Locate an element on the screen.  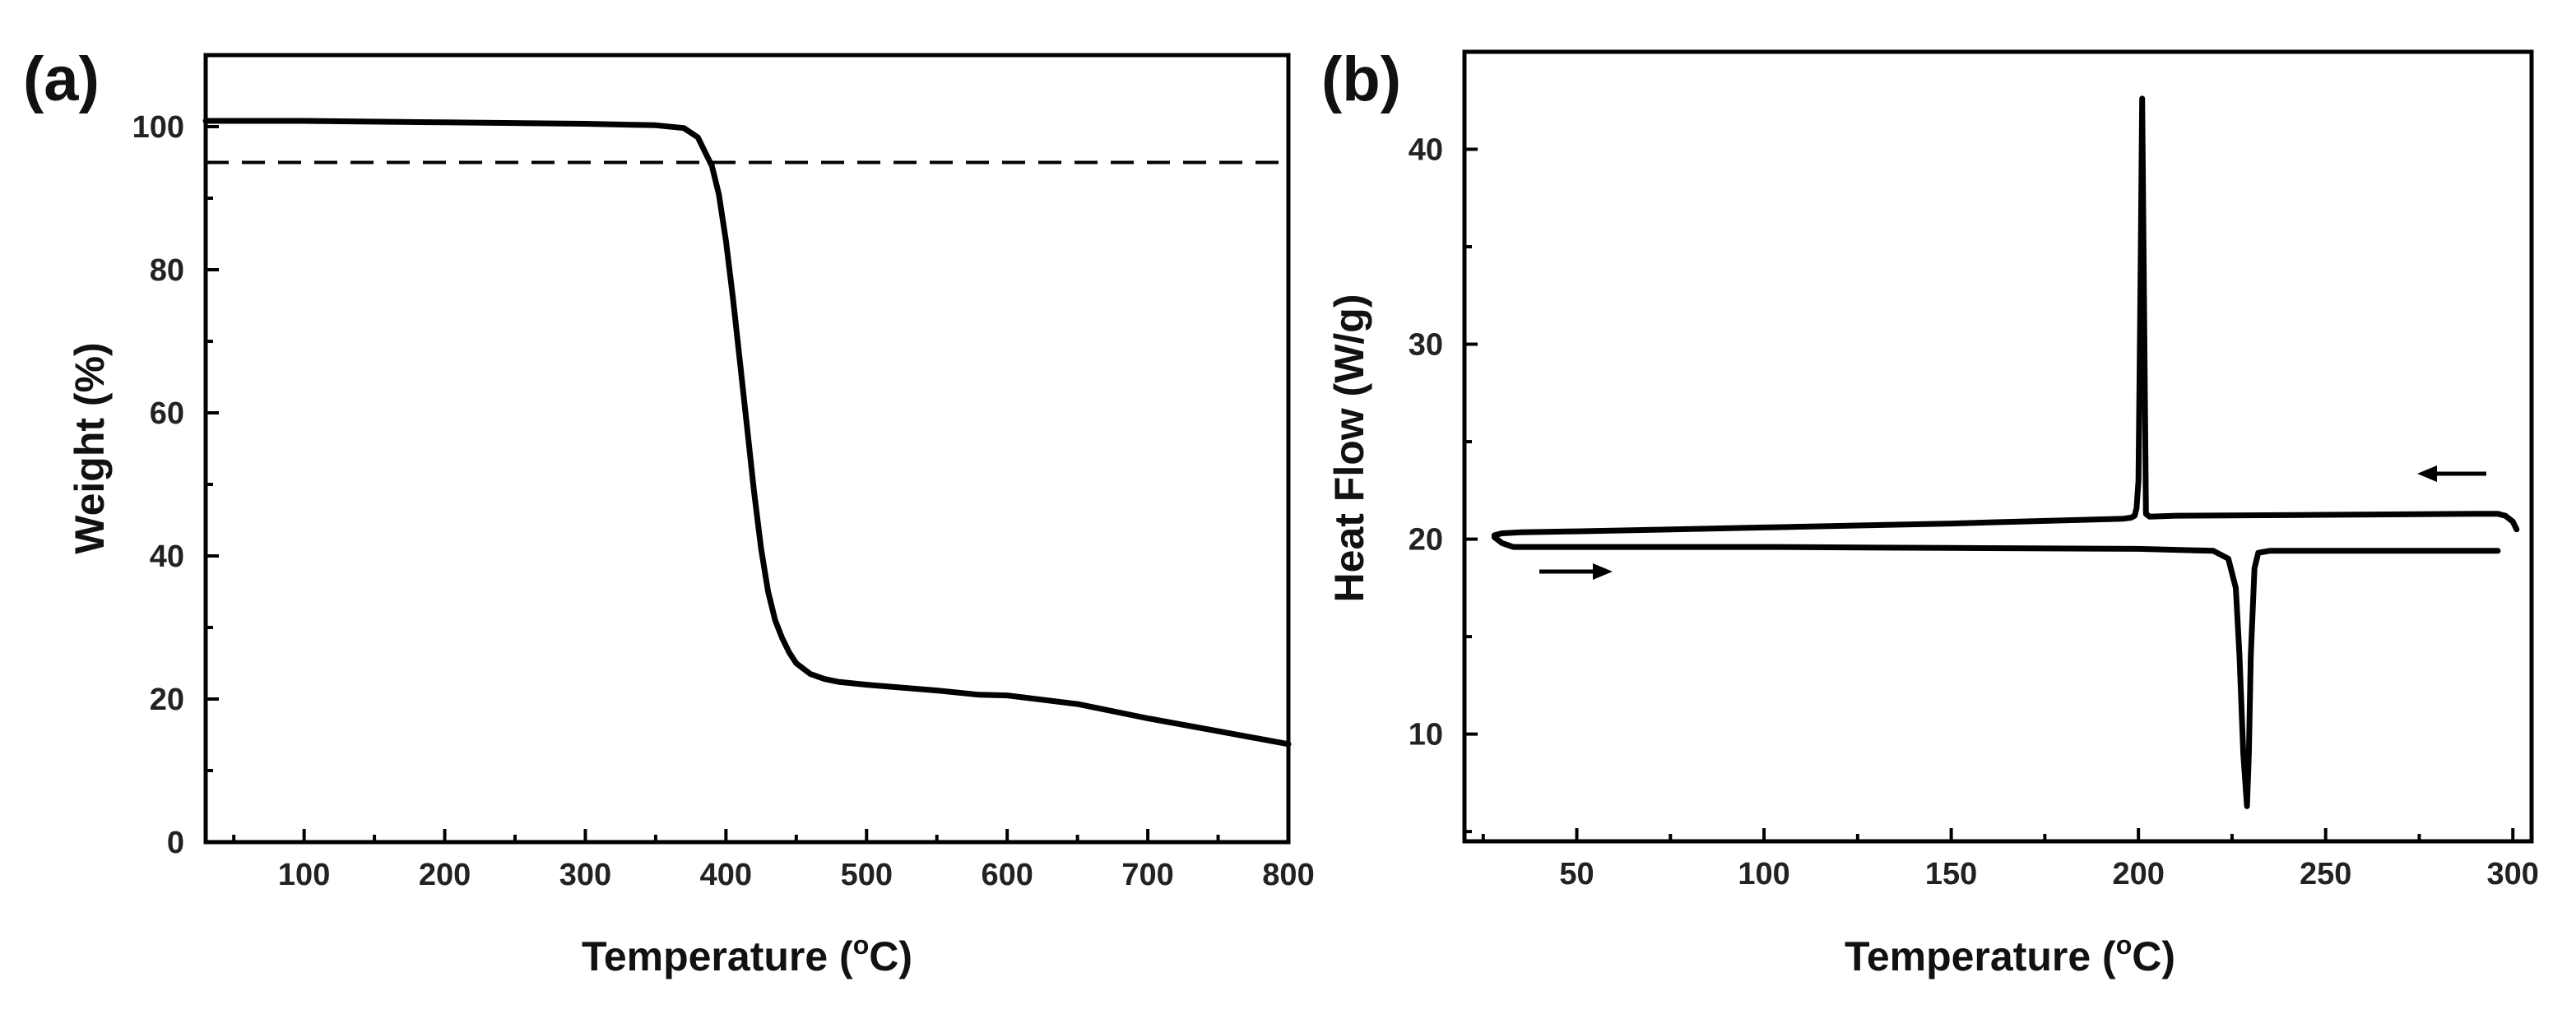
panel-b-heating-curve is located at coordinates (1996, 671).